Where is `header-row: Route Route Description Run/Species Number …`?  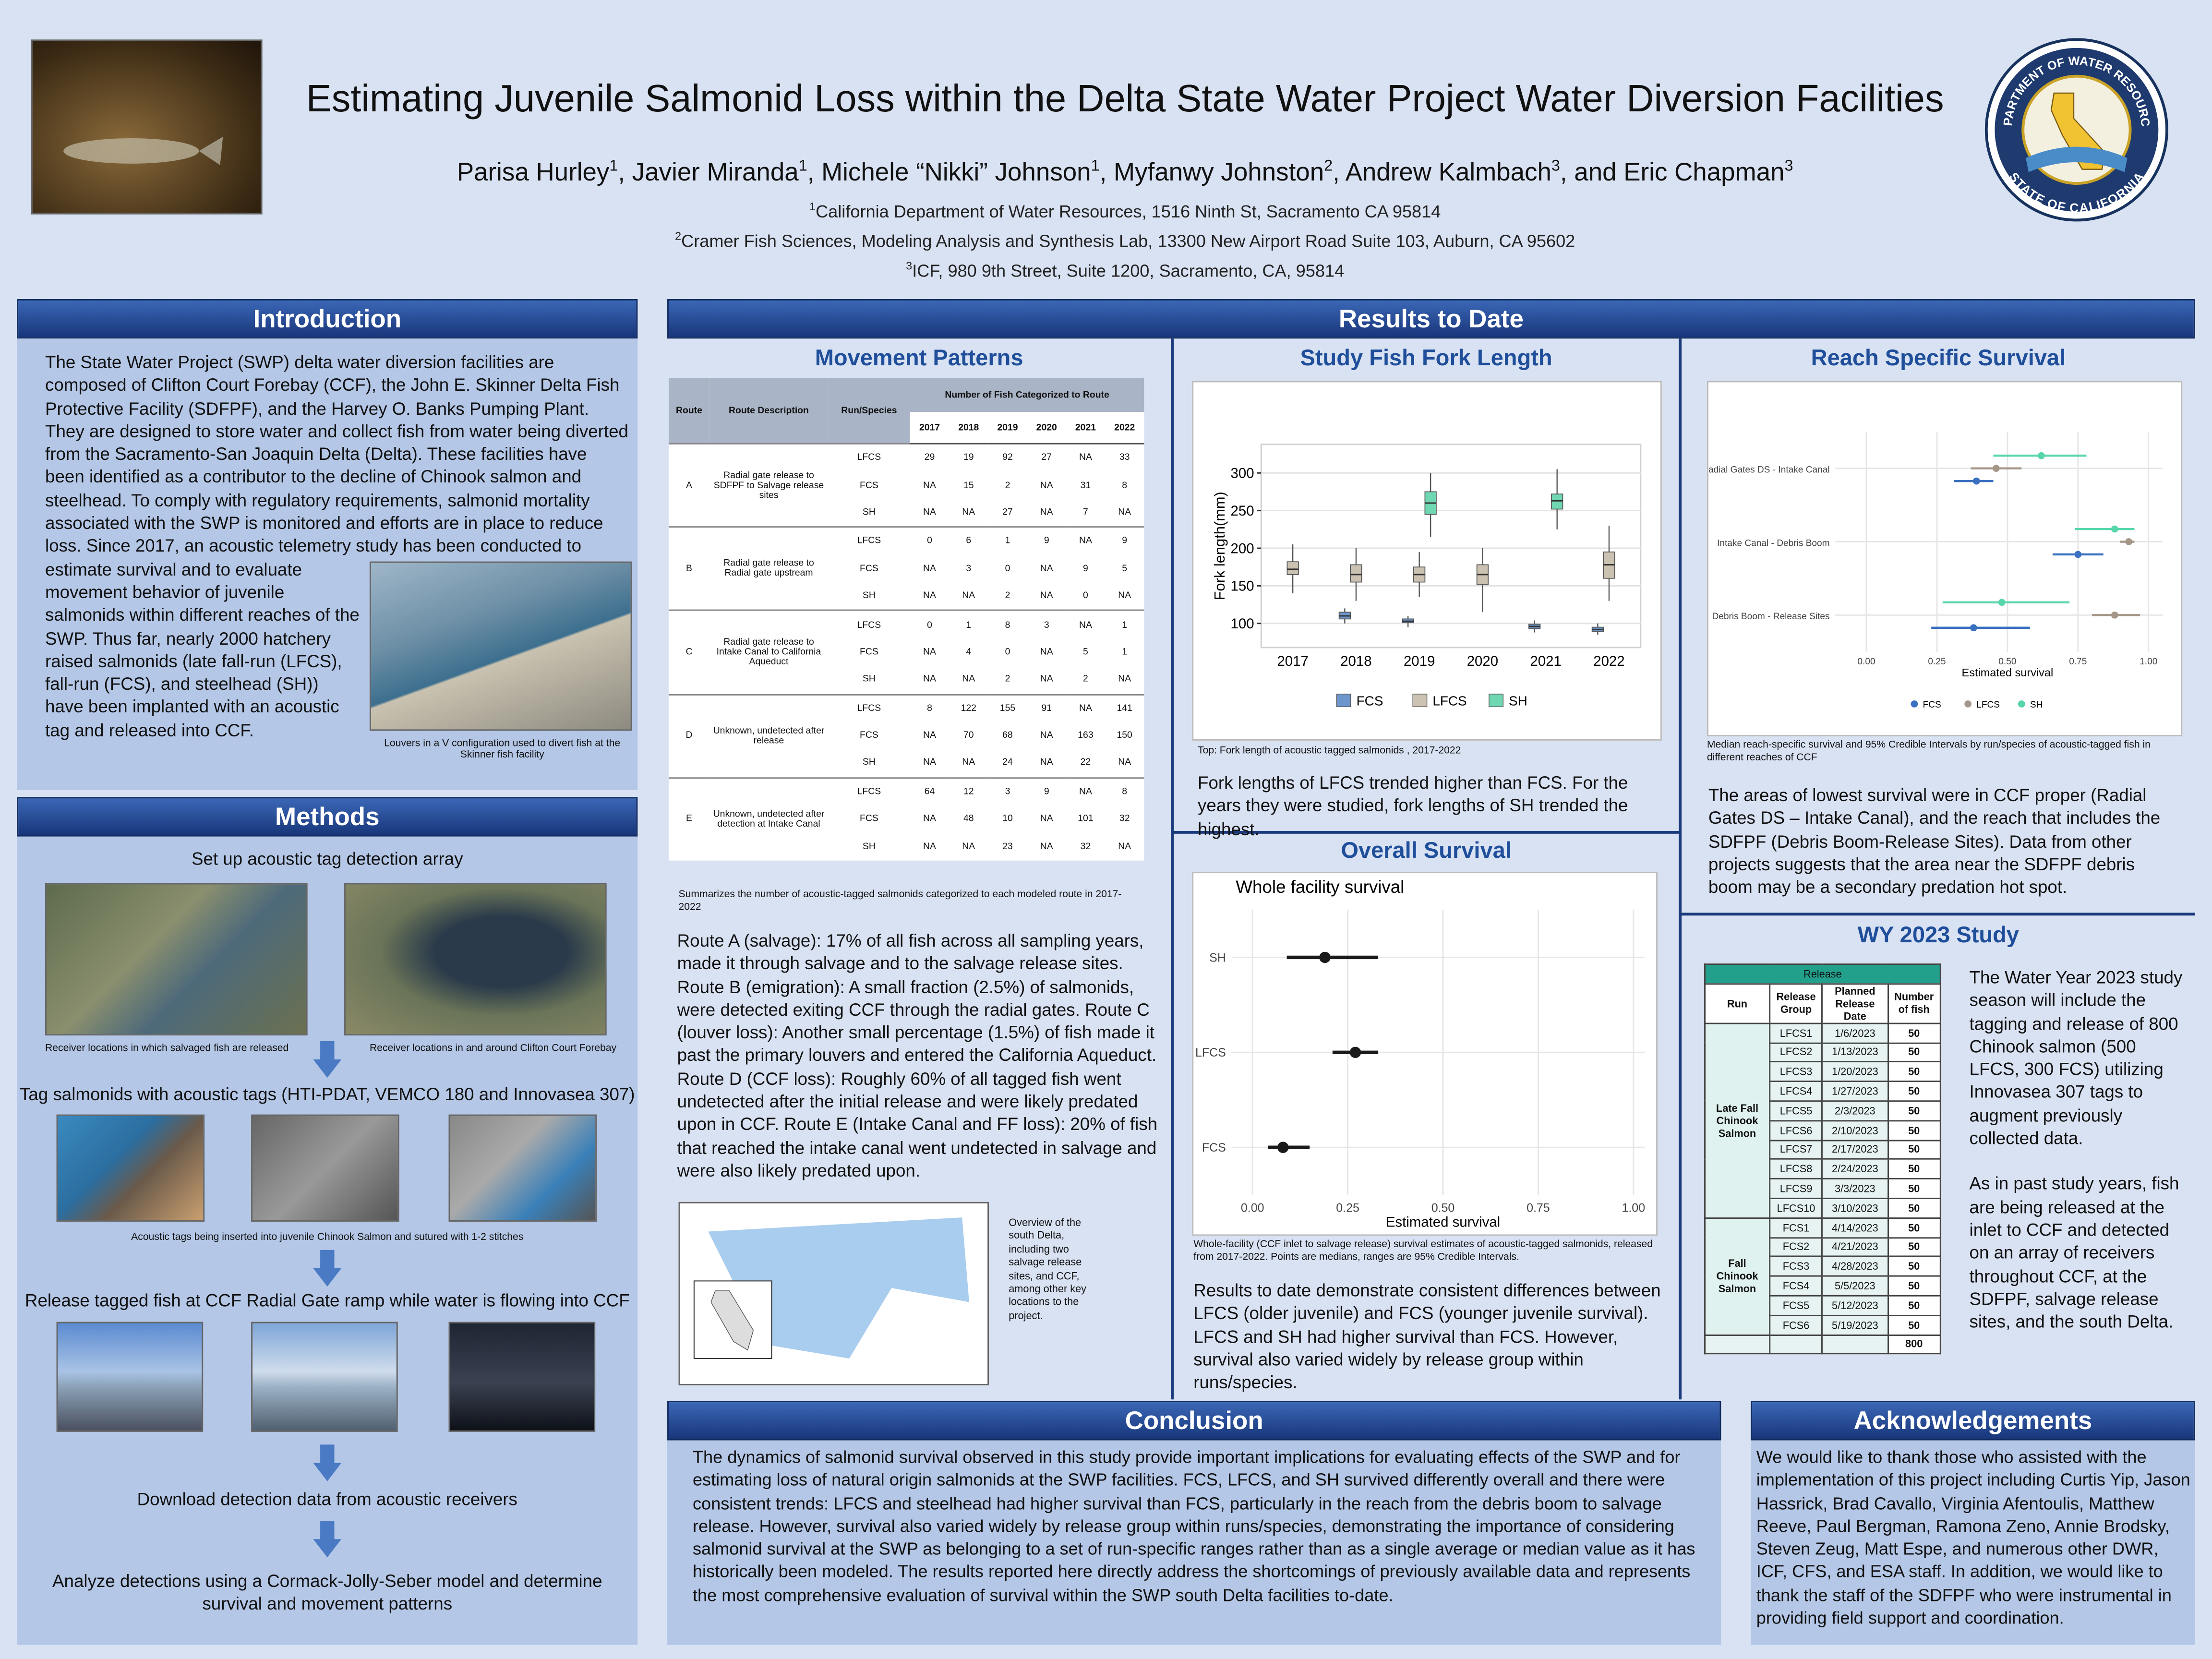
header-row: Route Route Description Run/Species Number … is located at coordinates (906, 411).